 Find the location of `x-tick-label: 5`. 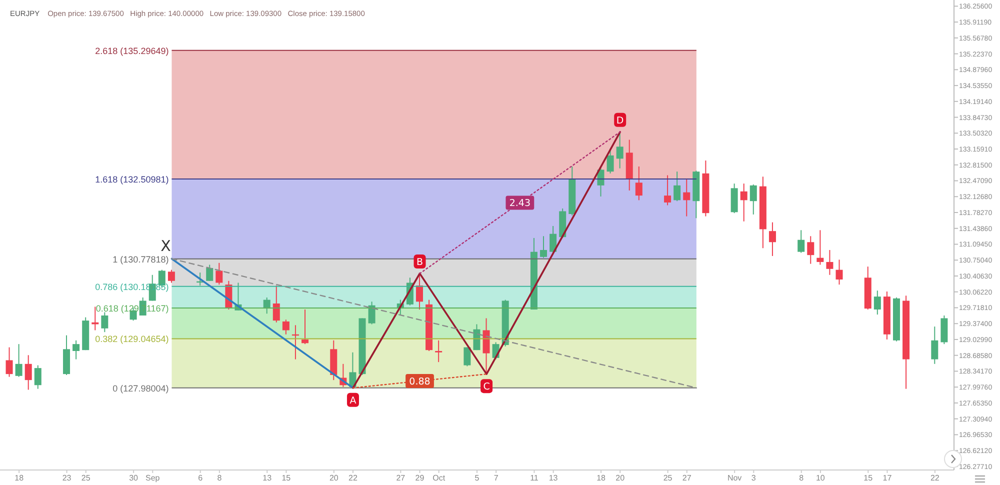

x-tick-label: 5 is located at coordinates (477, 478).